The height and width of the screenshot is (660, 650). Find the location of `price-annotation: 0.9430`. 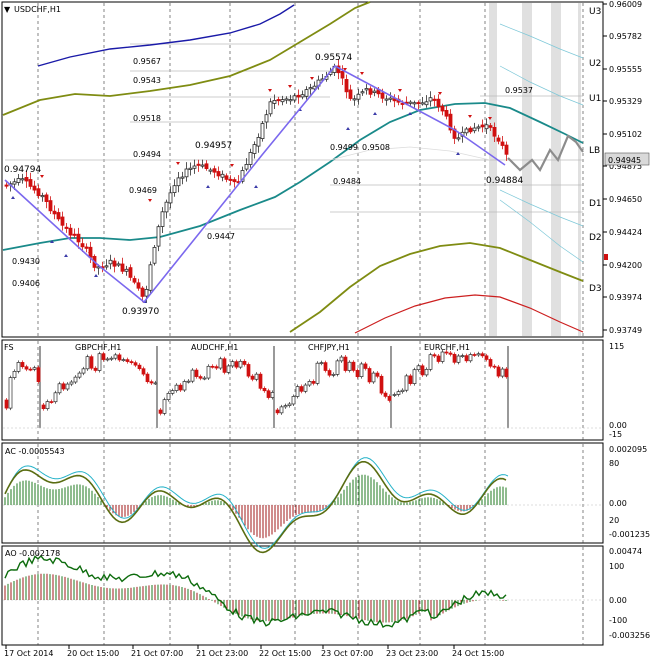

price-annotation: 0.9430 is located at coordinates (26, 261).